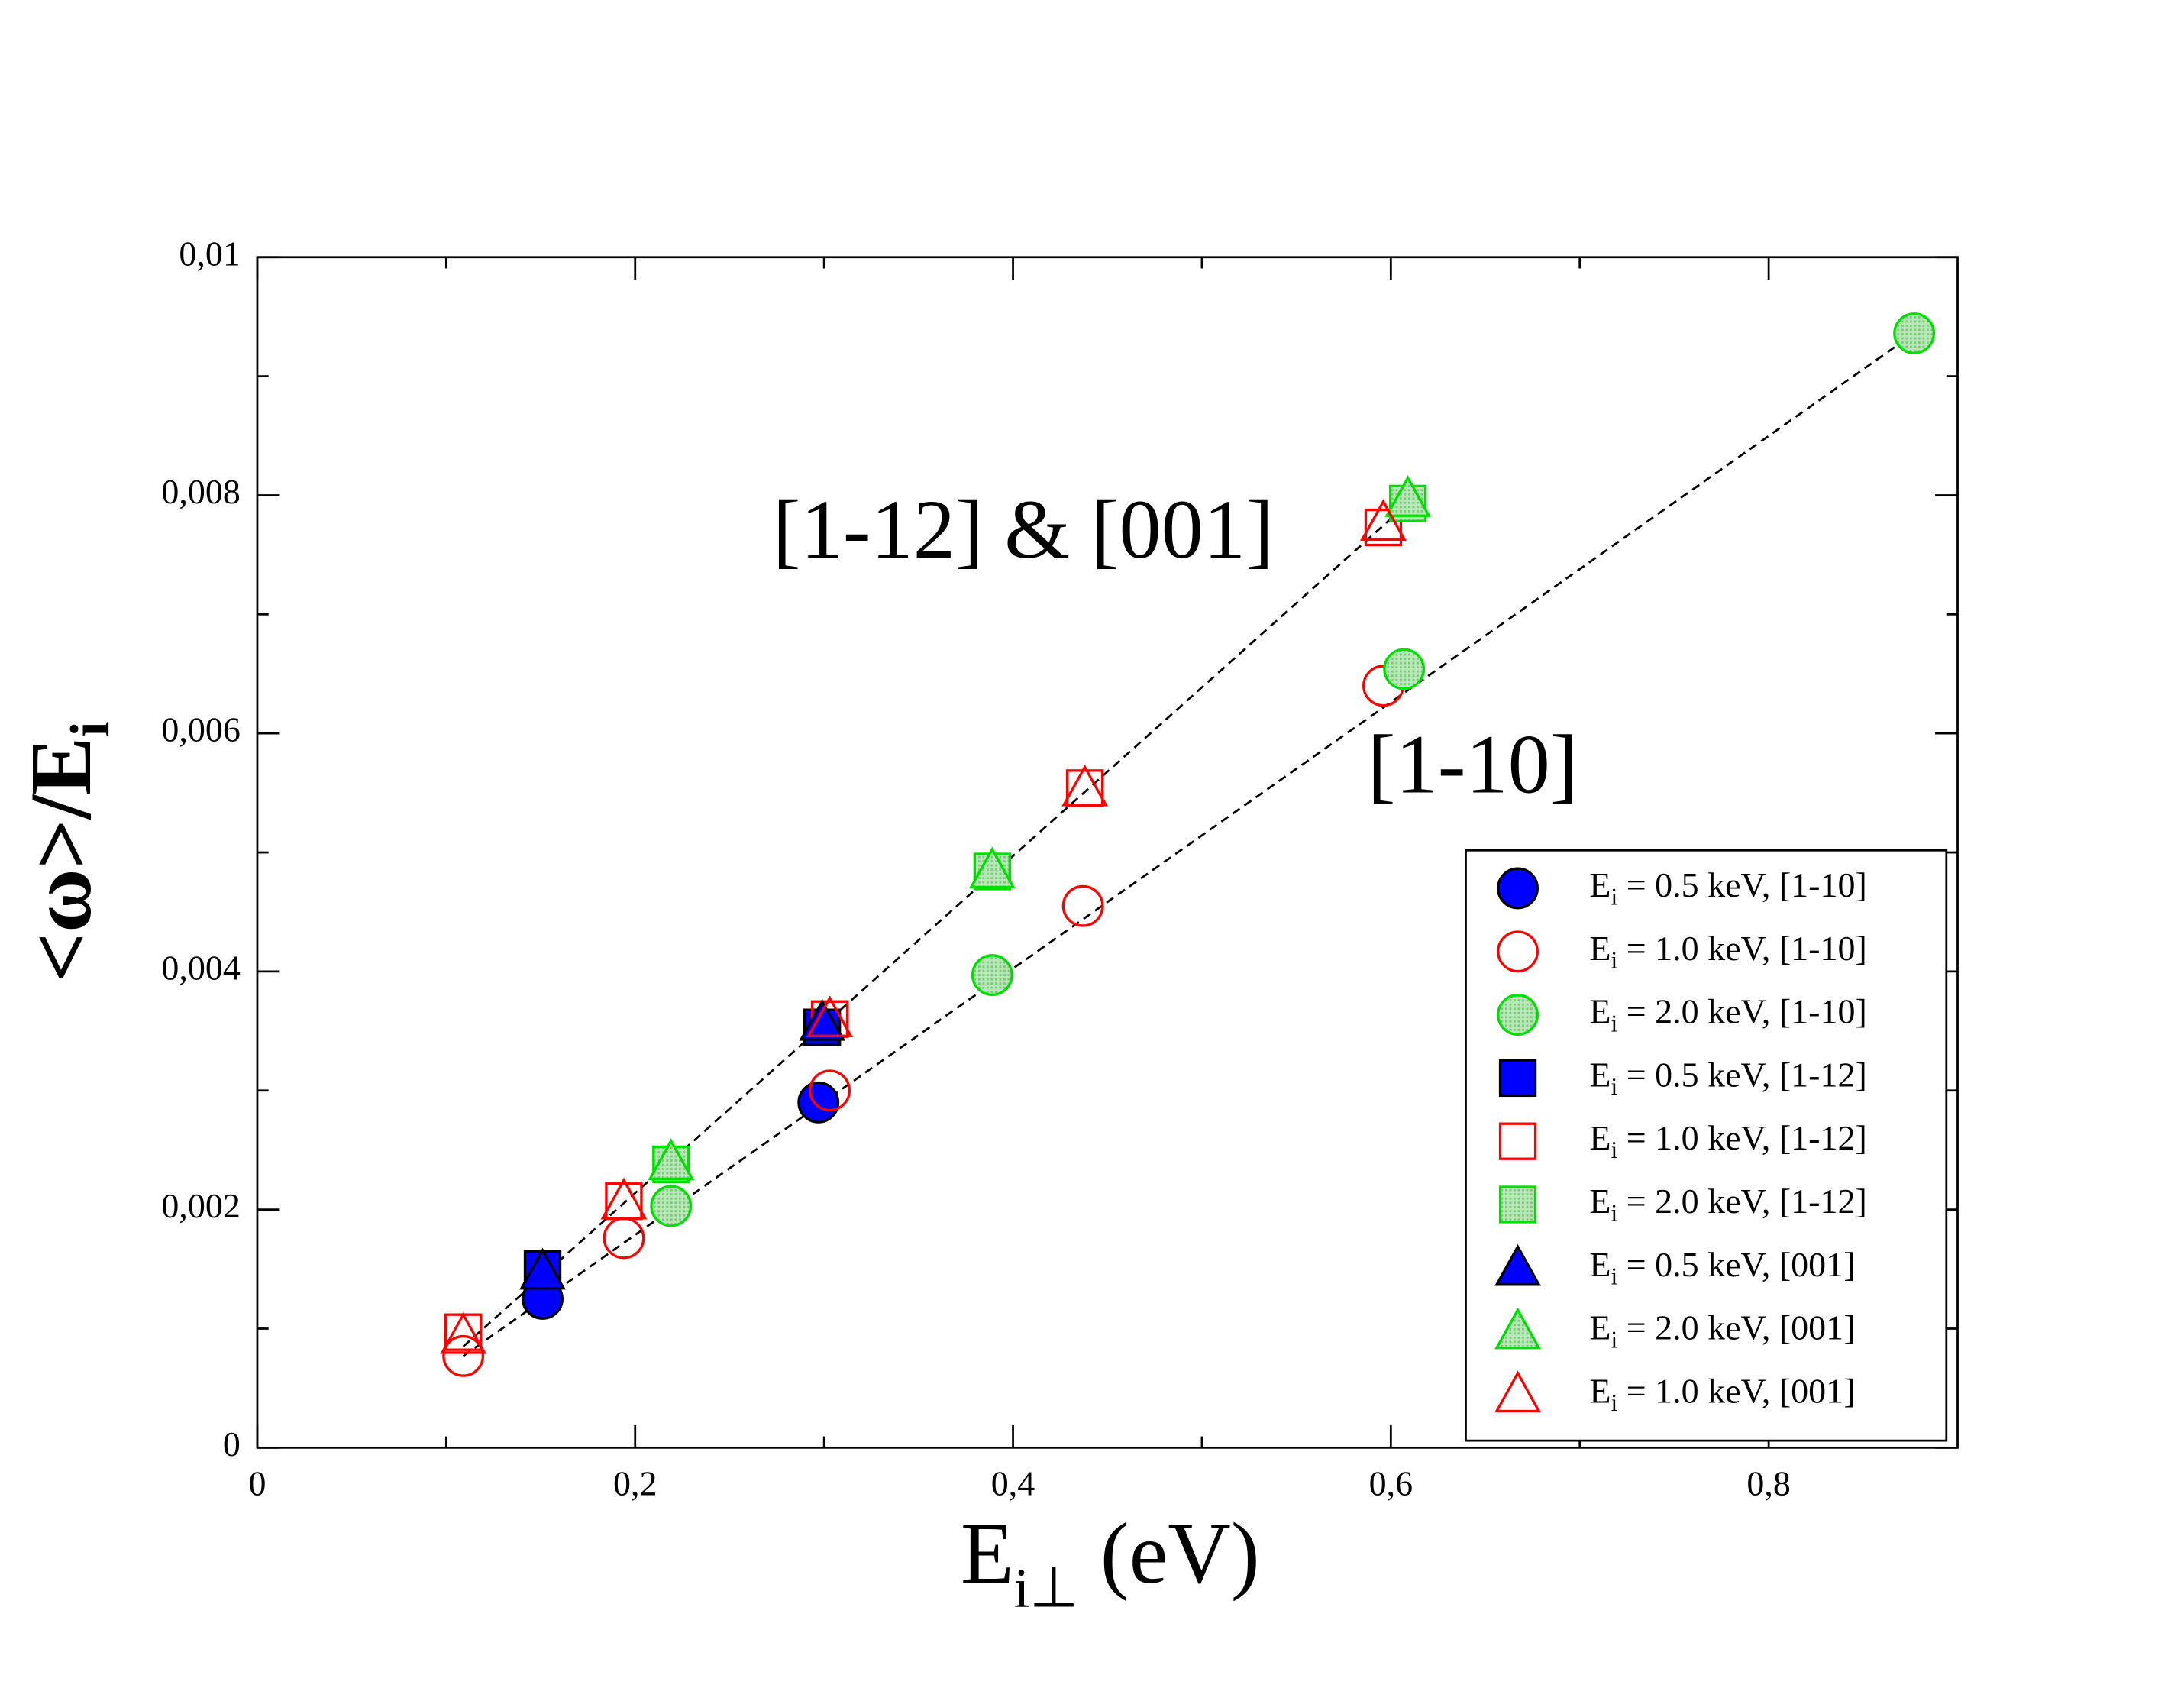 This screenshot has height=1688, width=2184. I want to click on legend-label: Ei = 2.0 keV, [1-12], so click(1728, 1204).